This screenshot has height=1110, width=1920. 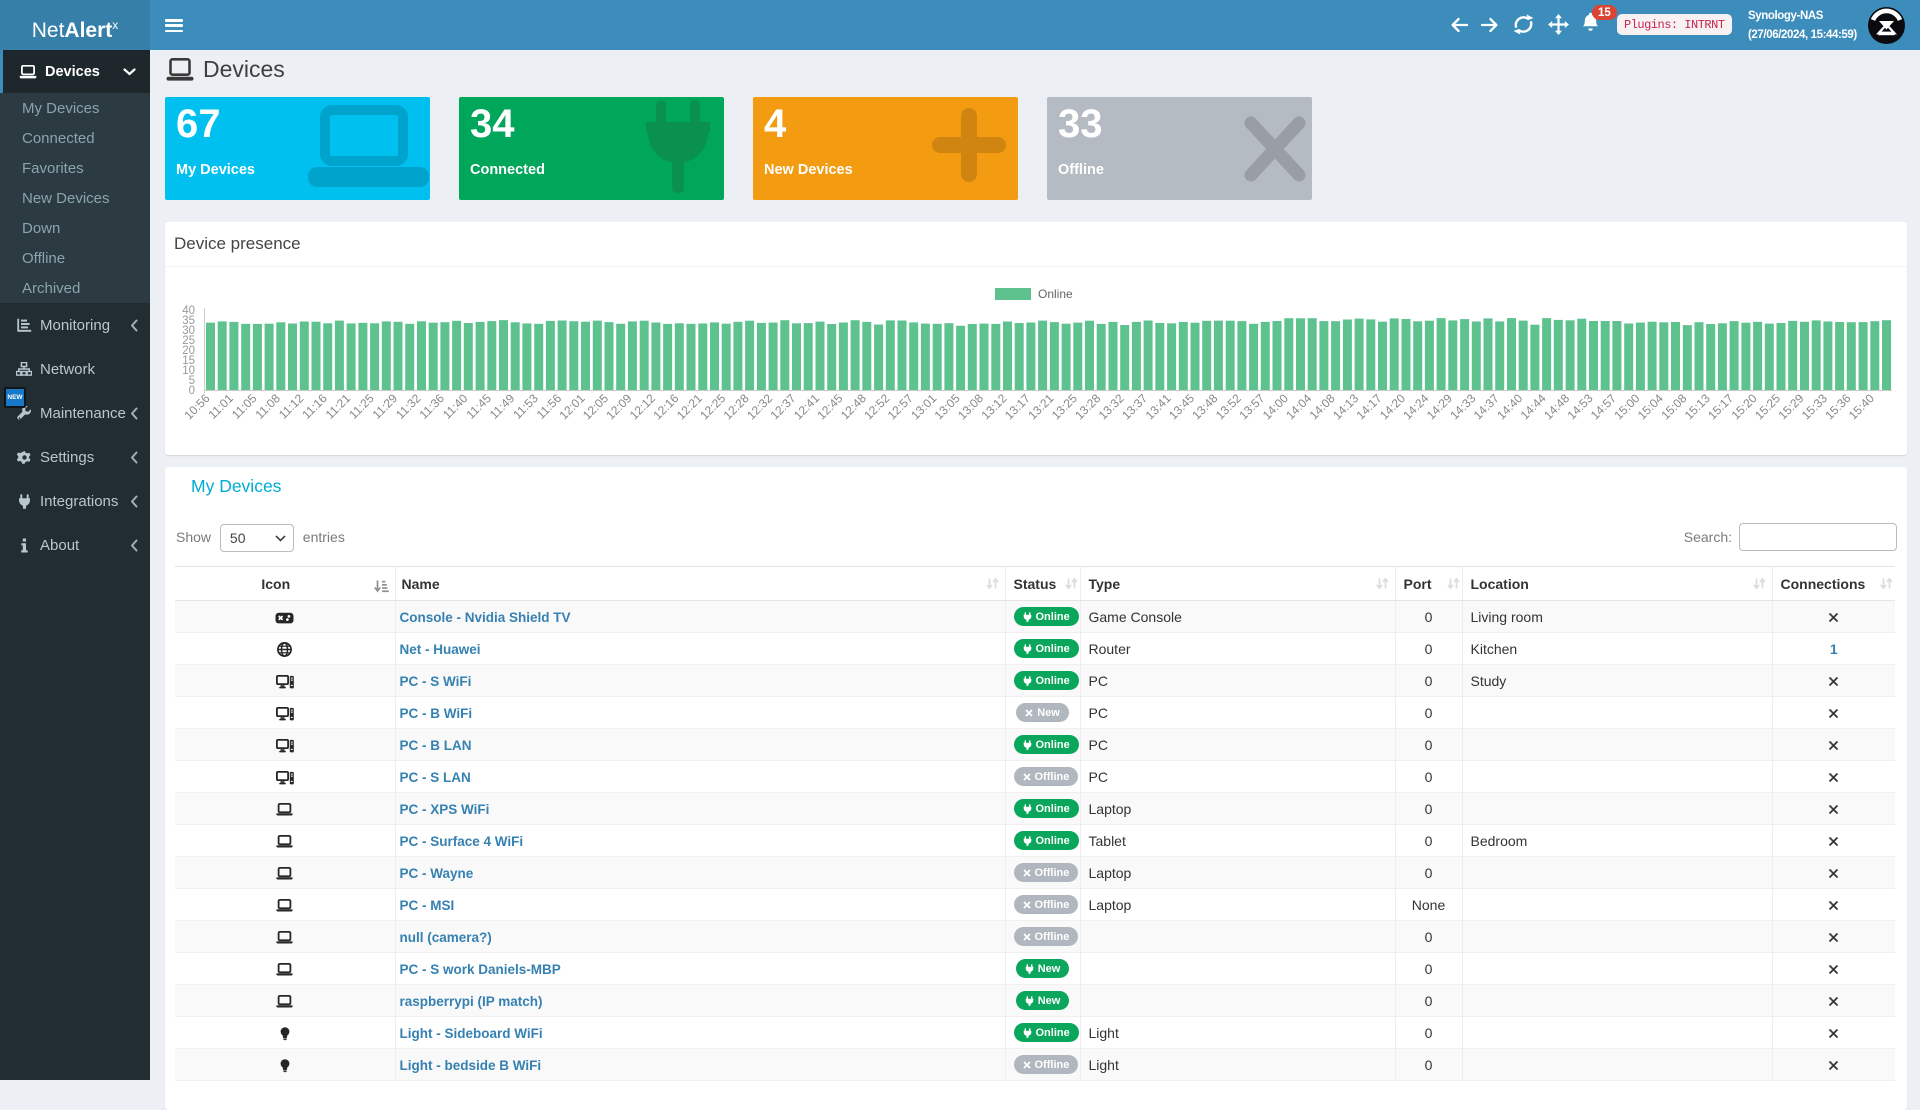 I want to click on svg-text: 15:40, so click(x=1861, y=406).